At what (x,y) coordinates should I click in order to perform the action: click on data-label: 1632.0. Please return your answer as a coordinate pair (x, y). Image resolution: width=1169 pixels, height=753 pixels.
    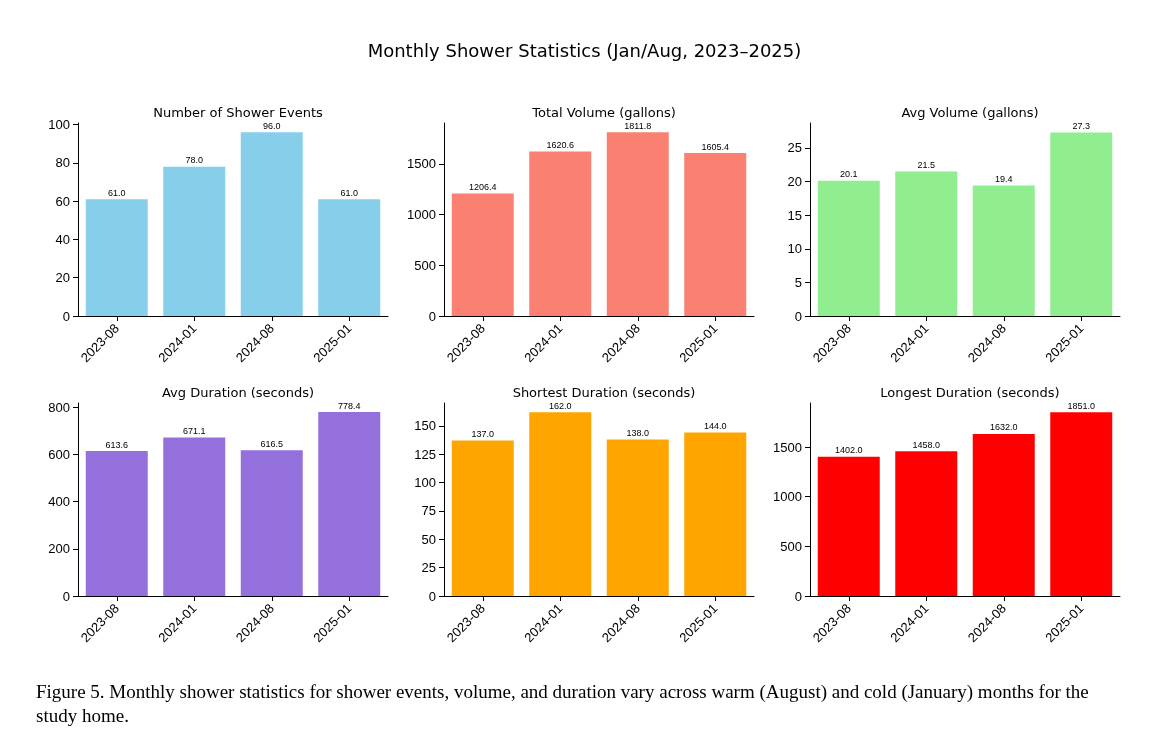
    Looking at the image, I should click on (1003, 427).